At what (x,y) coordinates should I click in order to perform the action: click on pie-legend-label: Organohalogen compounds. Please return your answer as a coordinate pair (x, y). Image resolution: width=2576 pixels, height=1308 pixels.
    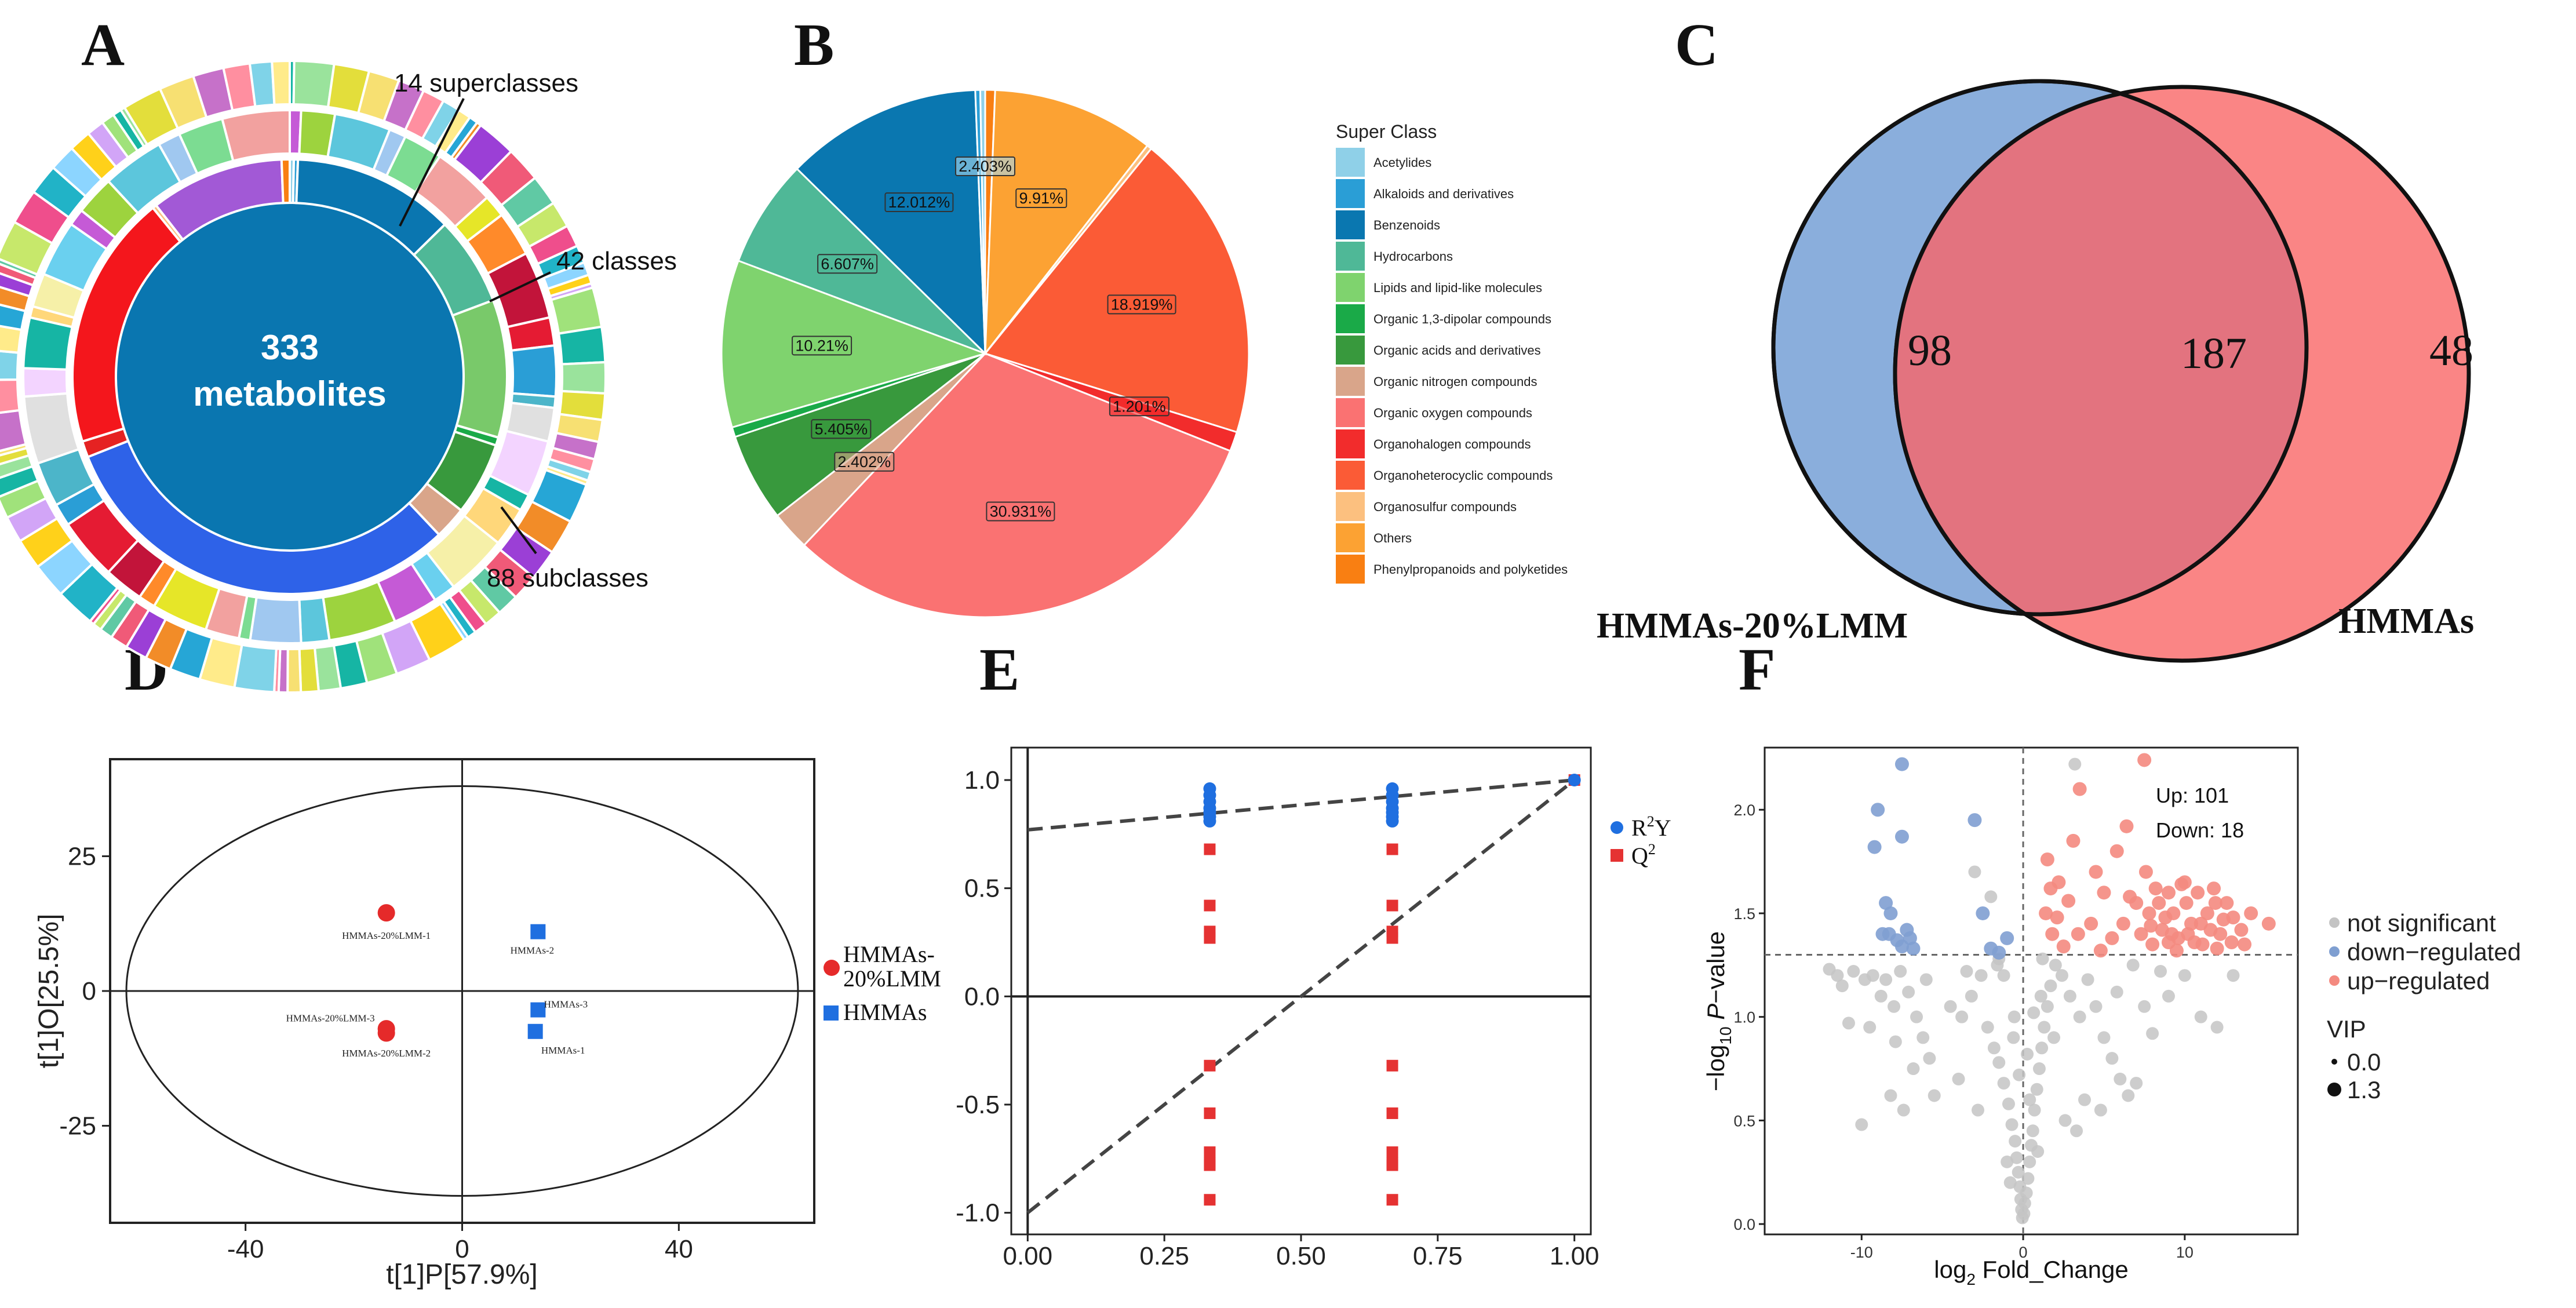
    Looking at the image, I should click on (1452, 444).